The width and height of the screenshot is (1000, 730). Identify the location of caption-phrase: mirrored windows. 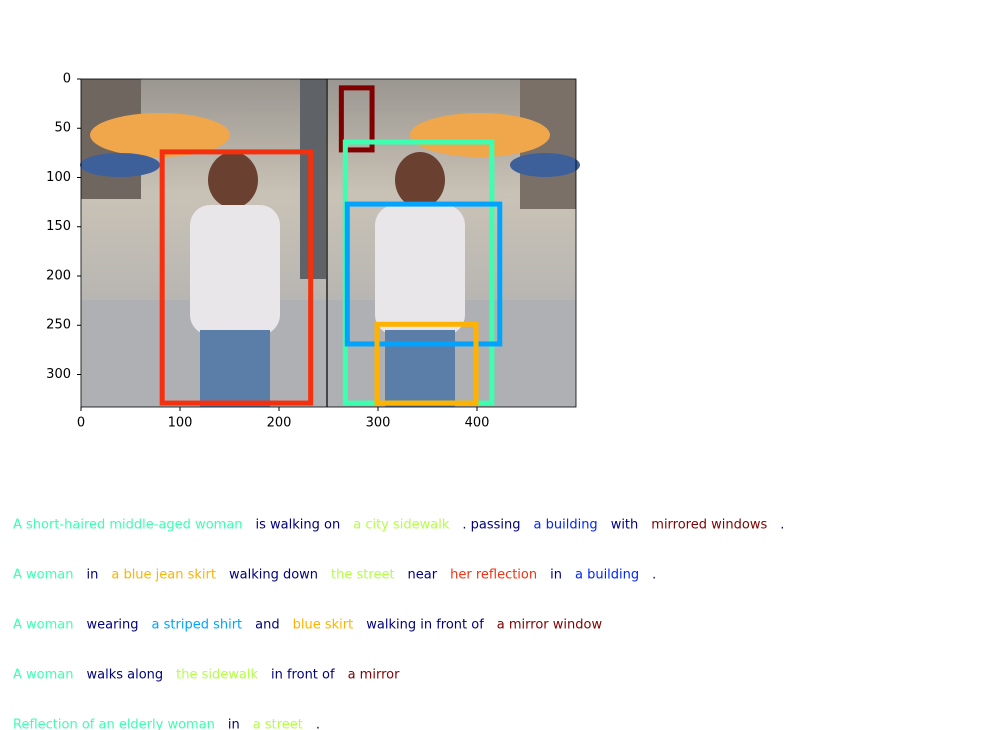
(709, 525).